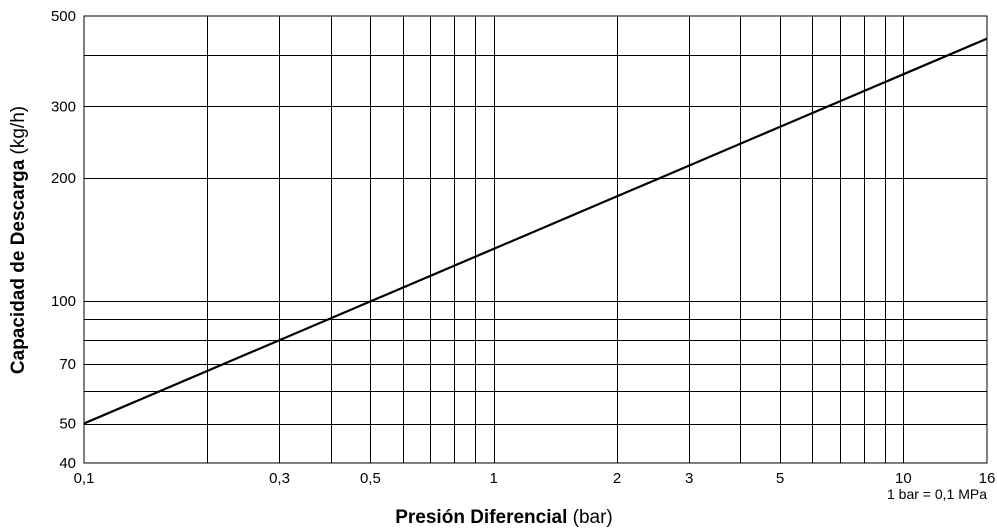  I want to click on x-axis-title: Presión Diferencial (bar), so click(504, 517).